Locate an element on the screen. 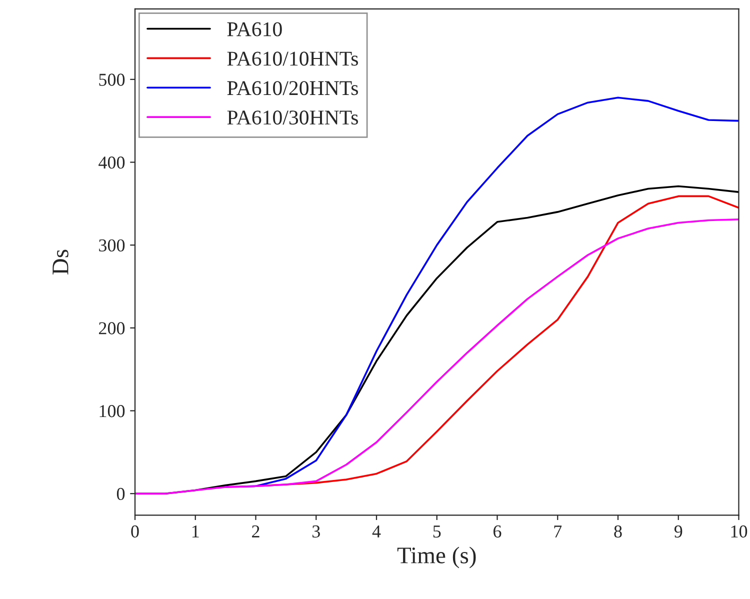  x-tick-label: 5 is located at coordinates (437, 532).